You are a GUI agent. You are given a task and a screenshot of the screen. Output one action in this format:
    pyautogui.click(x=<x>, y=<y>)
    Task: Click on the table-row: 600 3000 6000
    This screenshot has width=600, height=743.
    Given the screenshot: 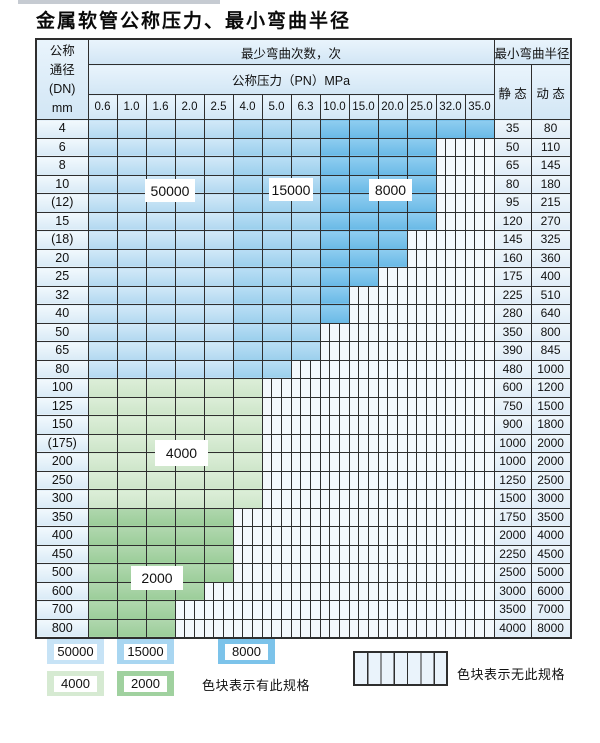 What is the action you would take?
    pyautogui.click(x=303, y=591)
    